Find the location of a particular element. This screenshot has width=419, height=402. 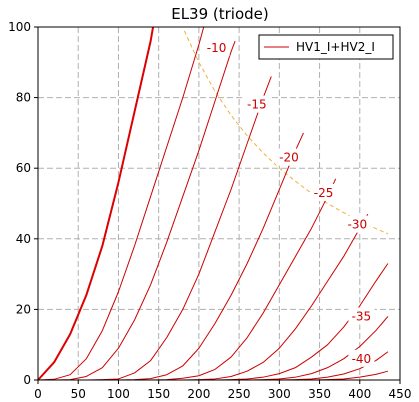

y-tick-label: 80 is located at coordinates (23, 98).